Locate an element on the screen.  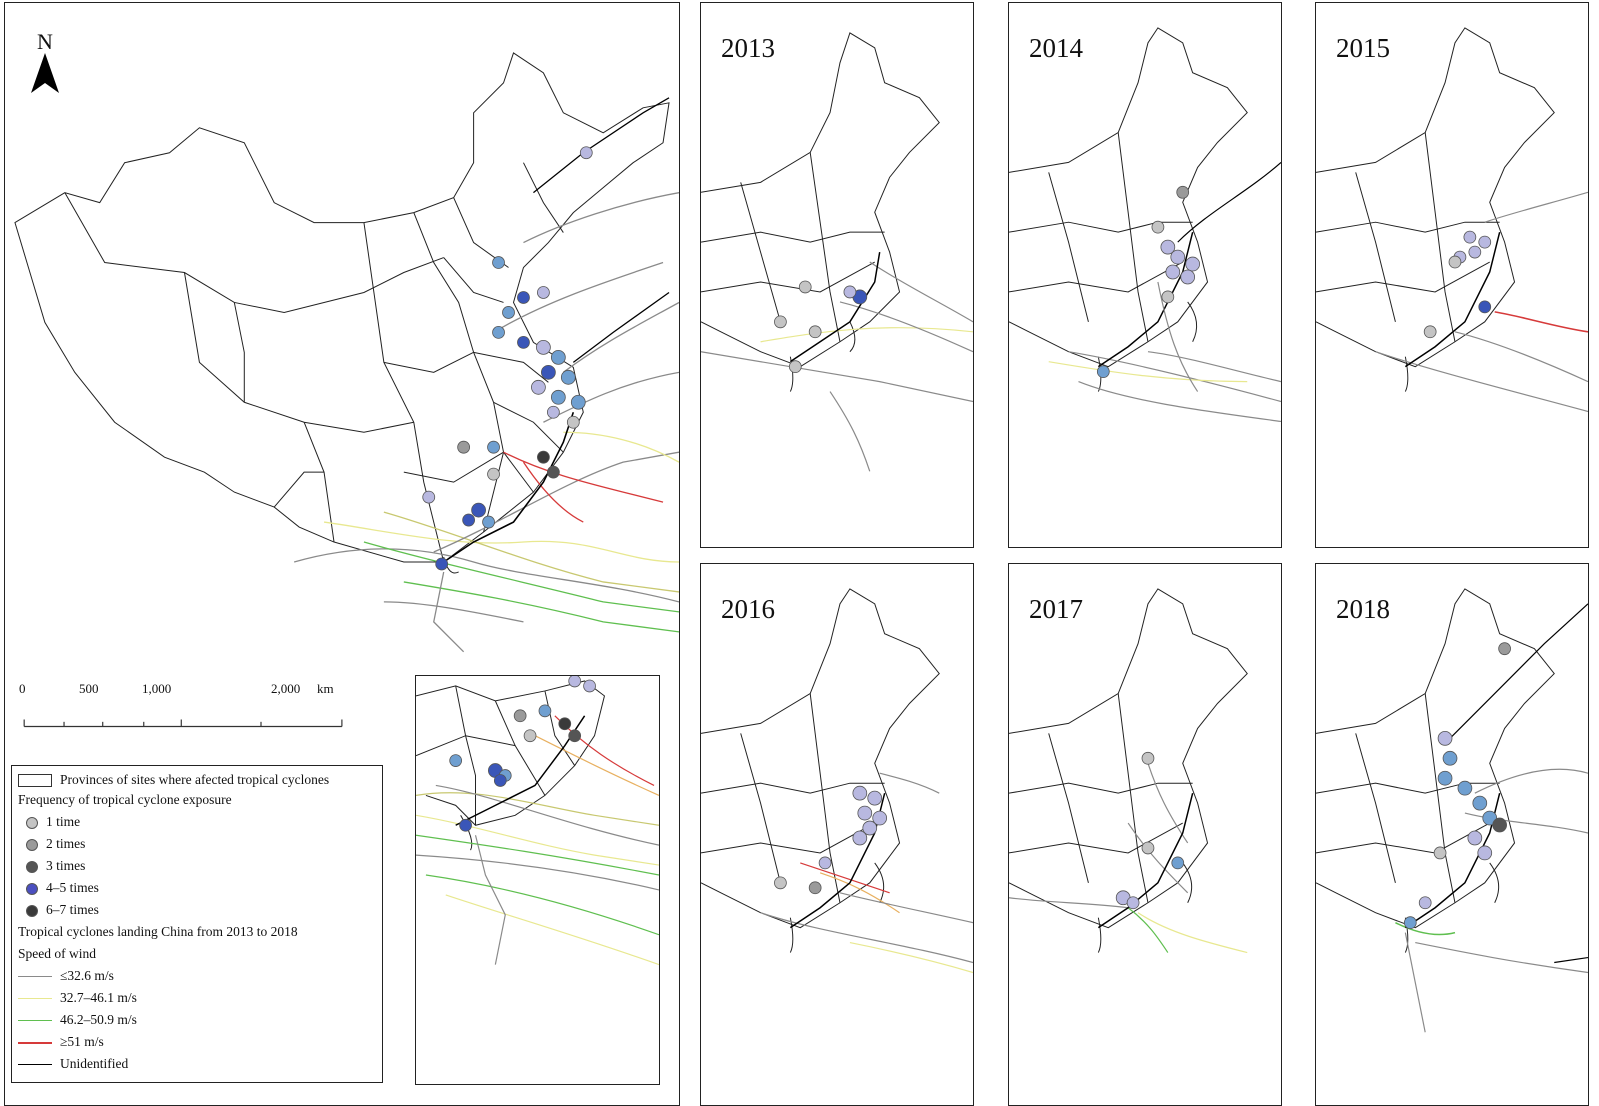
legend-speed-3: 46.2–50.9 m/s is located at coordinates (77, 1020).